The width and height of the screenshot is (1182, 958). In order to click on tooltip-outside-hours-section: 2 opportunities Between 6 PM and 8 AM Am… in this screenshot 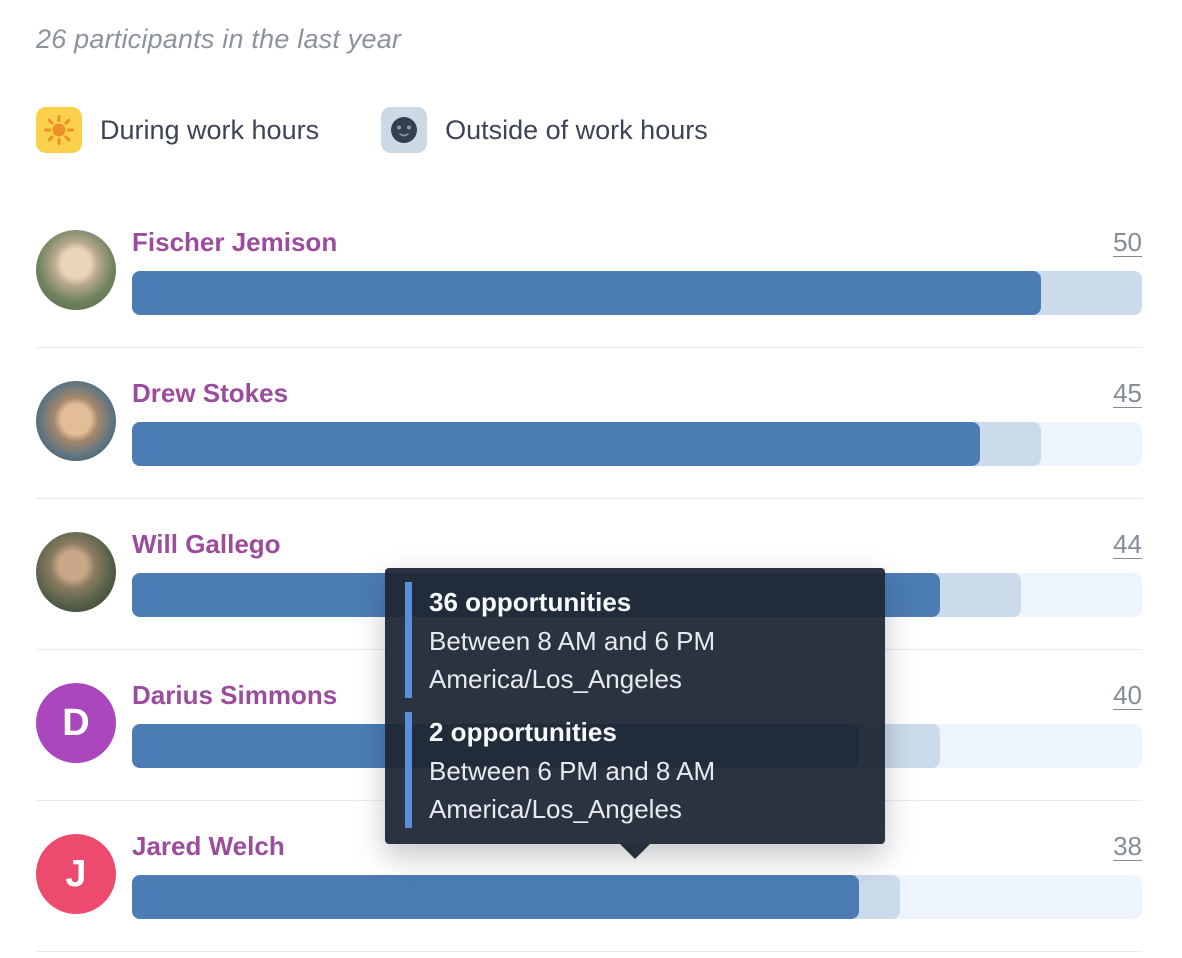, I will do `click(634, 770)`.